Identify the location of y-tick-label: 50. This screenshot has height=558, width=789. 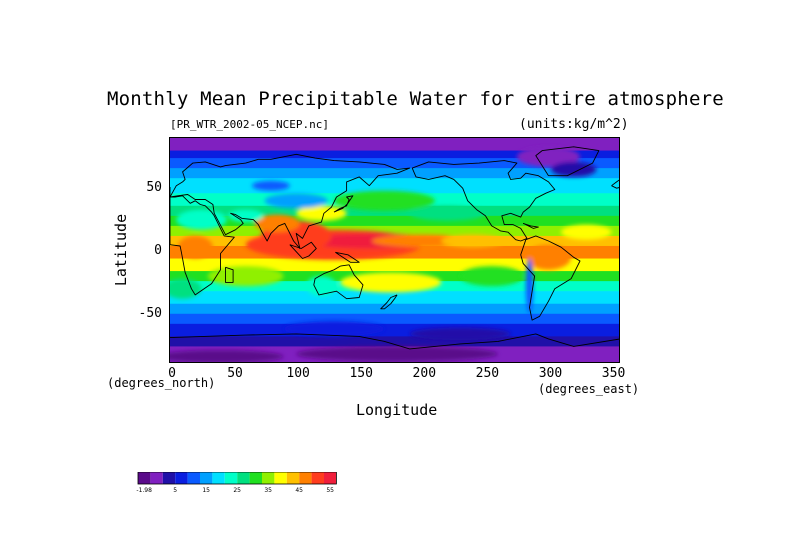
(154, 187).